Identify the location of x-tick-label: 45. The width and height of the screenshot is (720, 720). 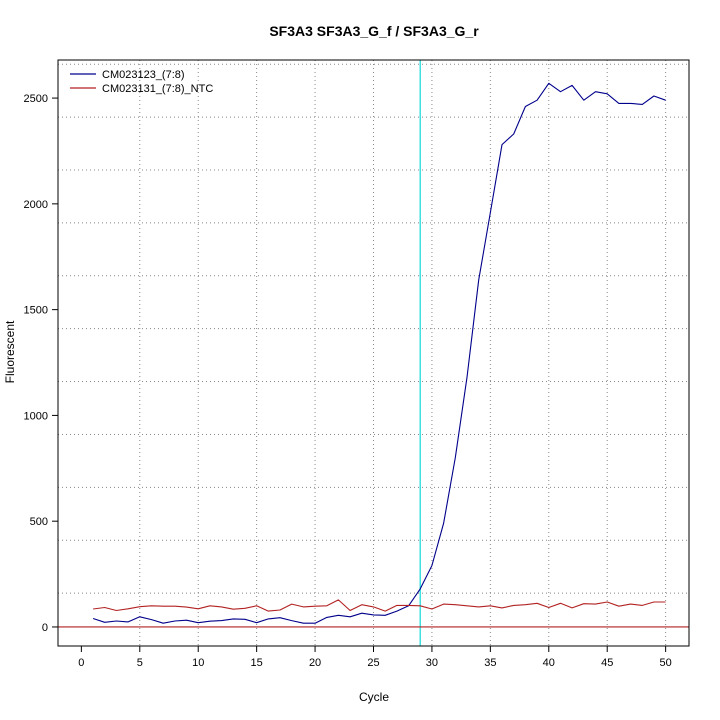
(607, 663).